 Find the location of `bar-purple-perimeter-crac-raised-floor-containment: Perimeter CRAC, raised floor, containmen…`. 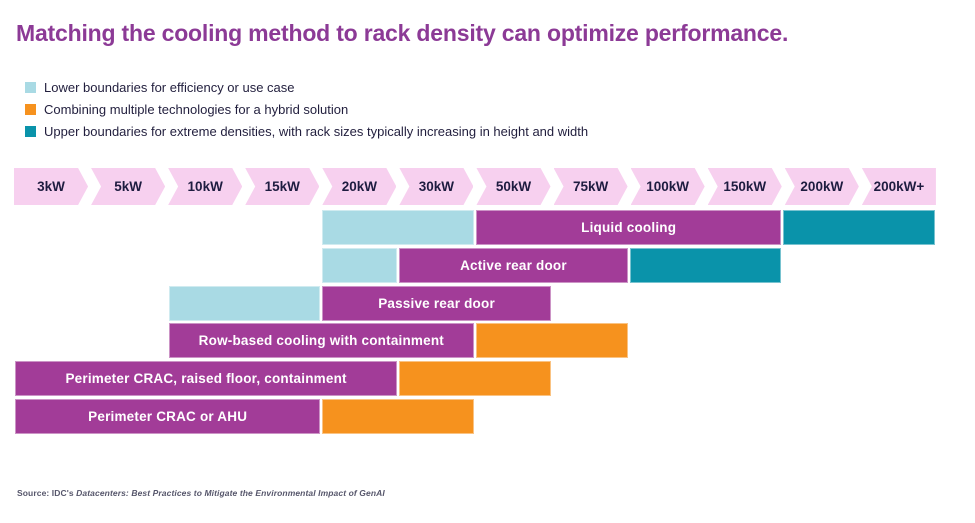

bar-purple-perimeter-crac-raised-floor-containment: Perimeter CRAC, raised floor, containmen… is located at coordinates (206, 378).